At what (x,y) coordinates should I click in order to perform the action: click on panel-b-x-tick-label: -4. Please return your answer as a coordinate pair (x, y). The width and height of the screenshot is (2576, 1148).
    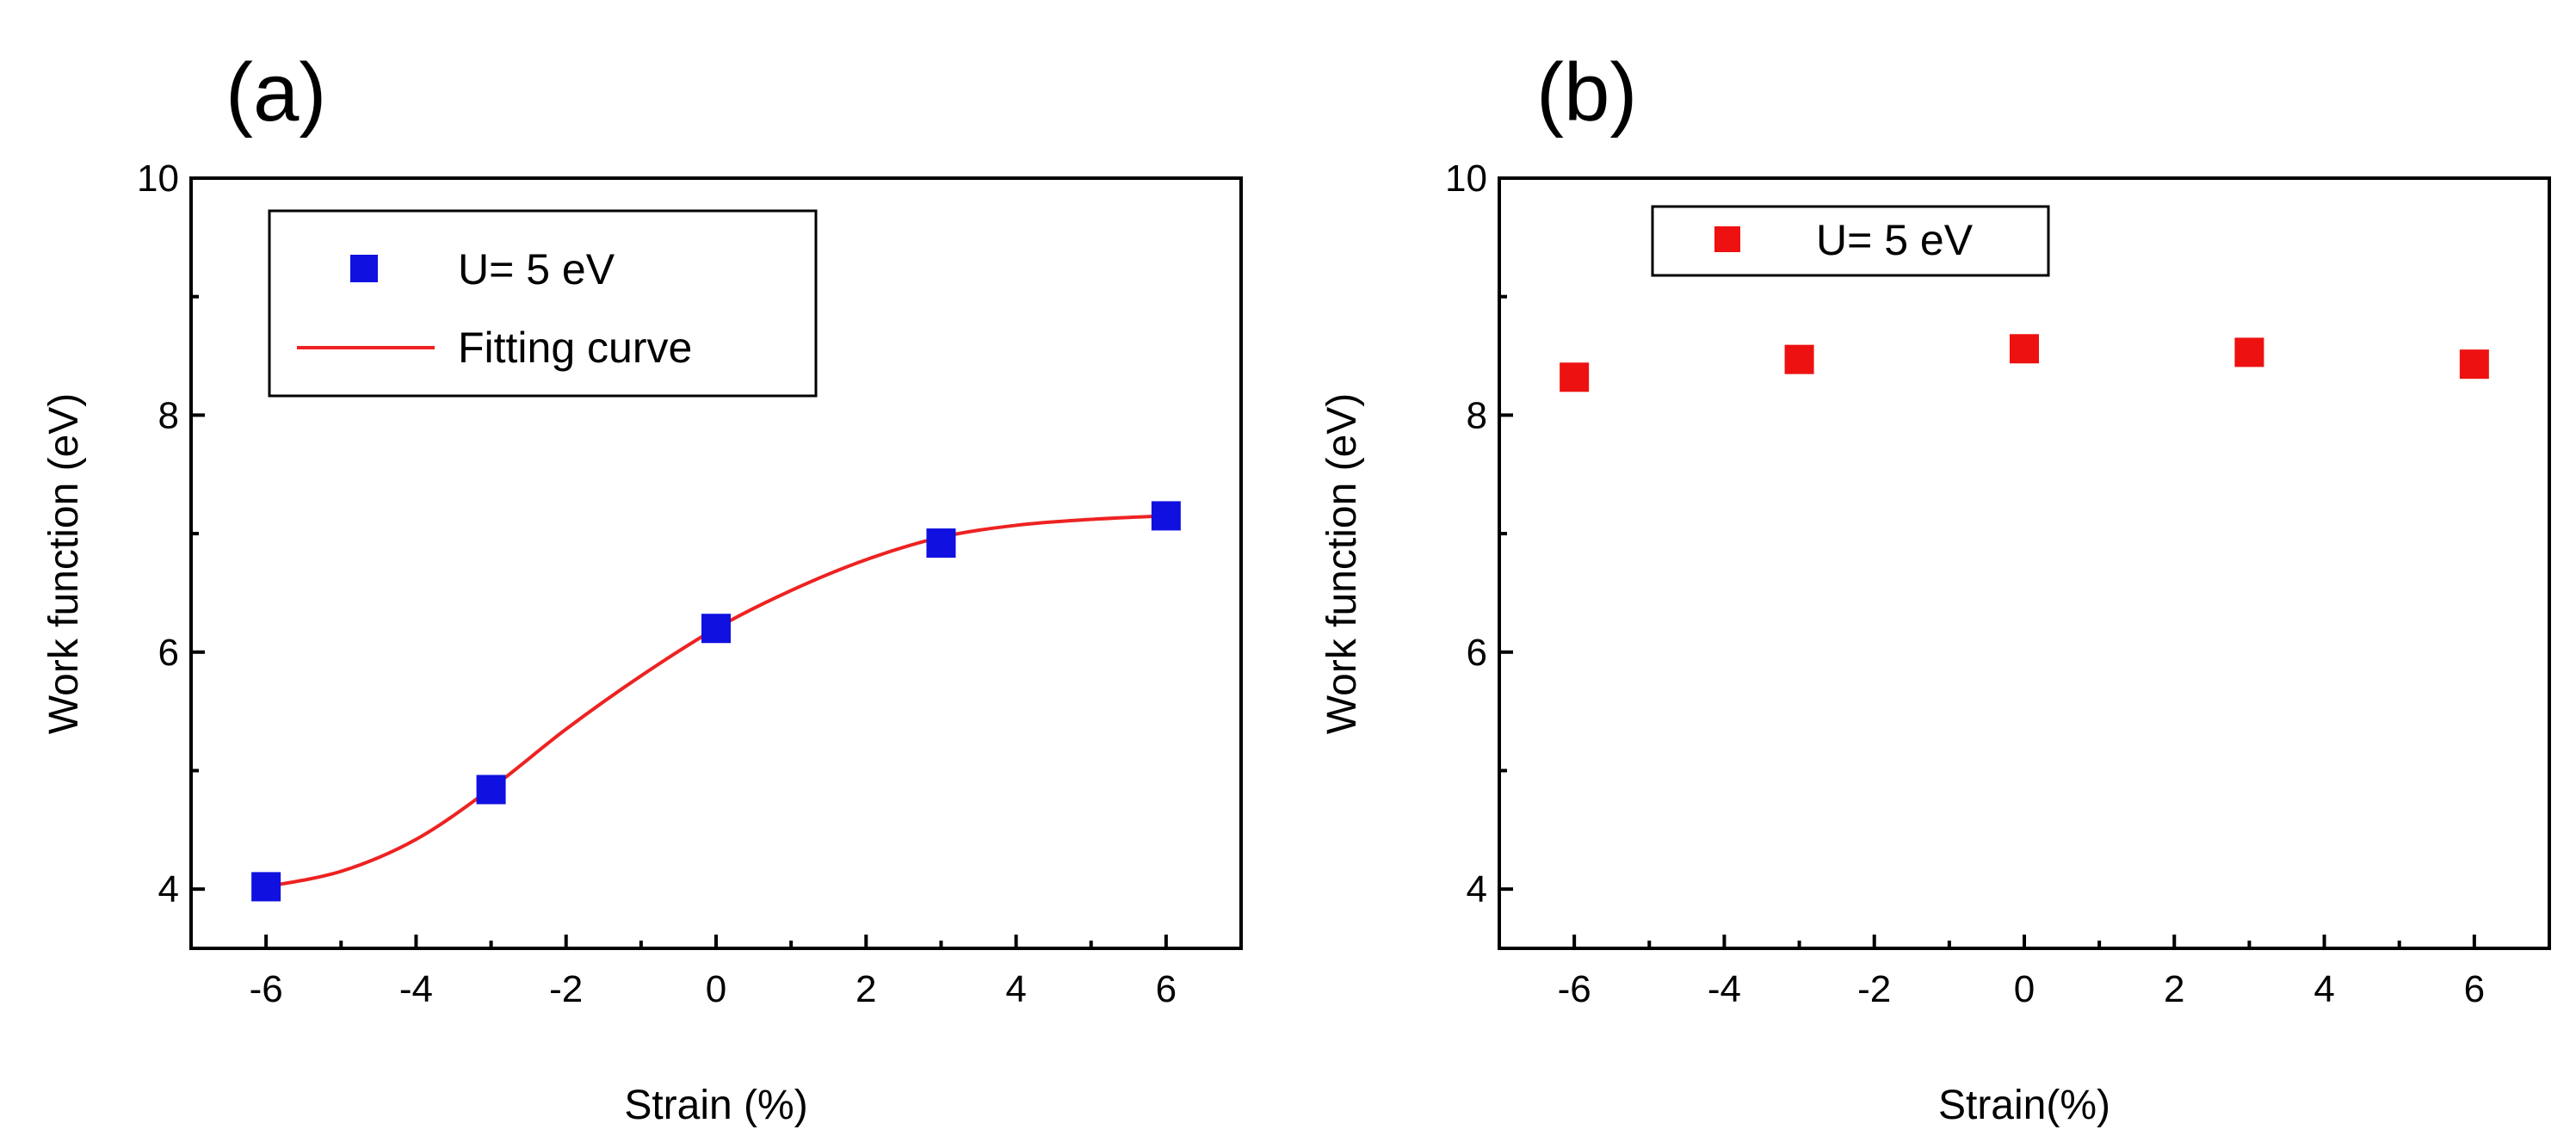
    Looking at the image, I should click on (1724, 989).